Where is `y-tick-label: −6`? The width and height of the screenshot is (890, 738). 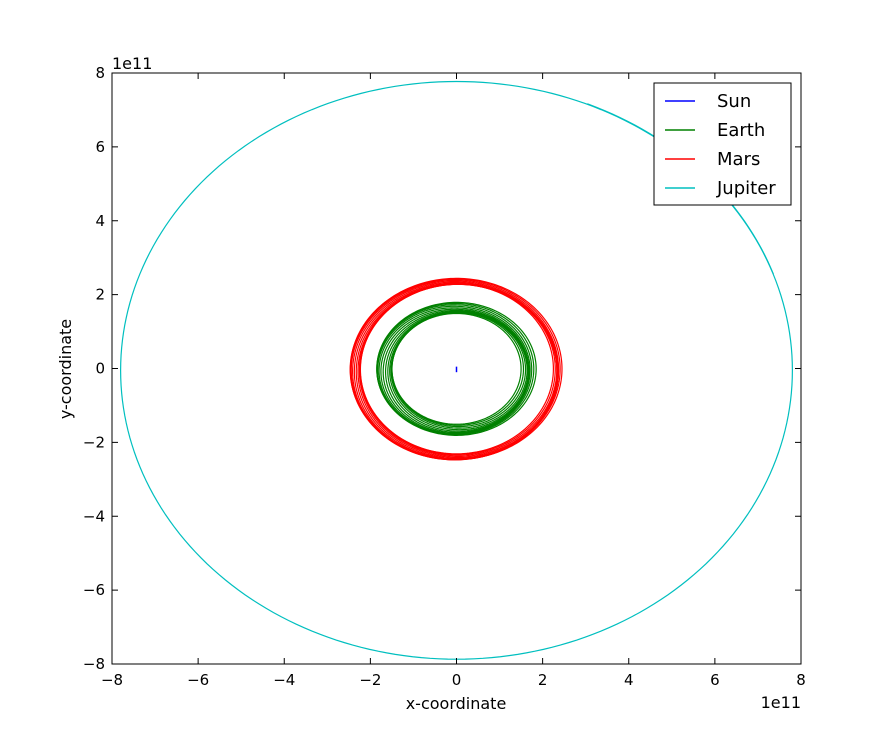 y-tick-label: −6 is located at coordinates (94, 590).